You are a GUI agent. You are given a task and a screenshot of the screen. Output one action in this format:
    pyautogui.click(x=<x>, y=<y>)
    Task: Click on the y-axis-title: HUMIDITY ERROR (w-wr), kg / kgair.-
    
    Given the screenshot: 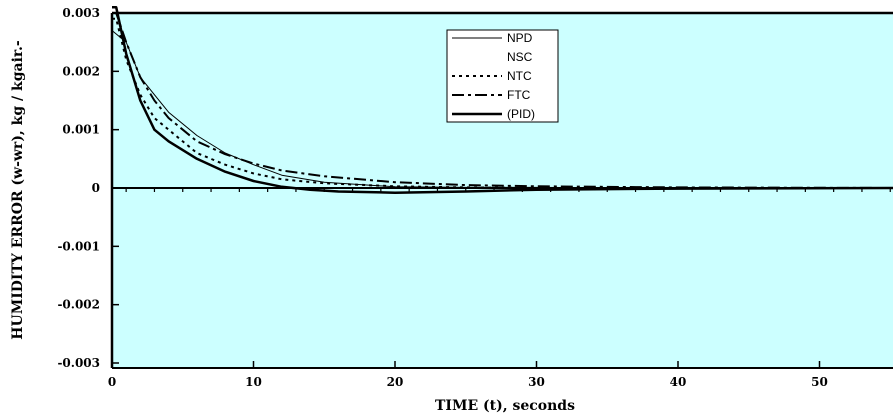 What is the action you would take?
    pyautogui.click(x=18, y=190)
    